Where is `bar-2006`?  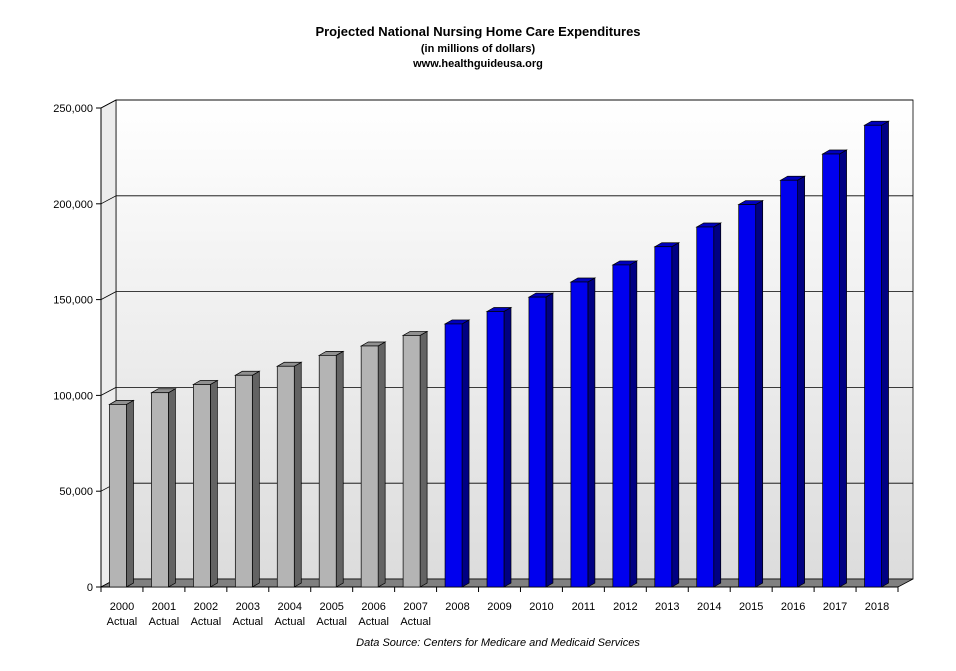
bar-2006 is located at coordinates (373, 464).